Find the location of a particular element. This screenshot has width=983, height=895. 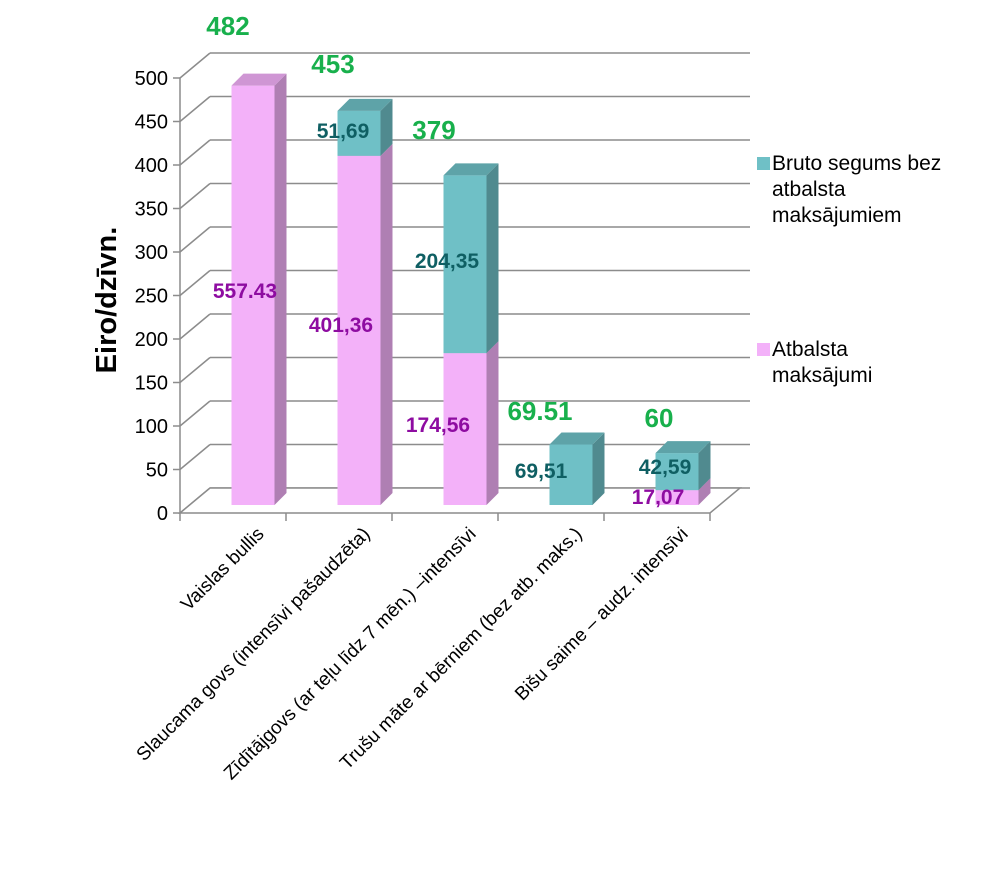

segment-label: 17,07 is located at coordinates (658, 497).